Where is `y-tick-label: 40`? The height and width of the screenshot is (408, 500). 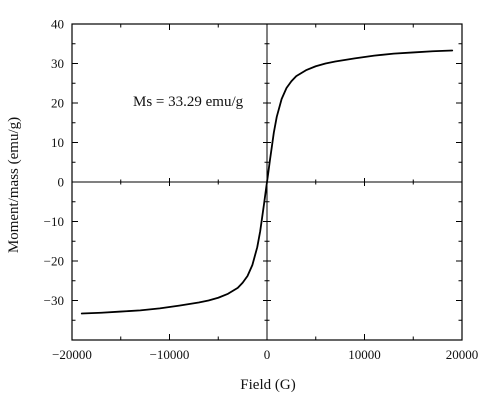 y-tick-label: 40 is located at coordinates (57, 24).